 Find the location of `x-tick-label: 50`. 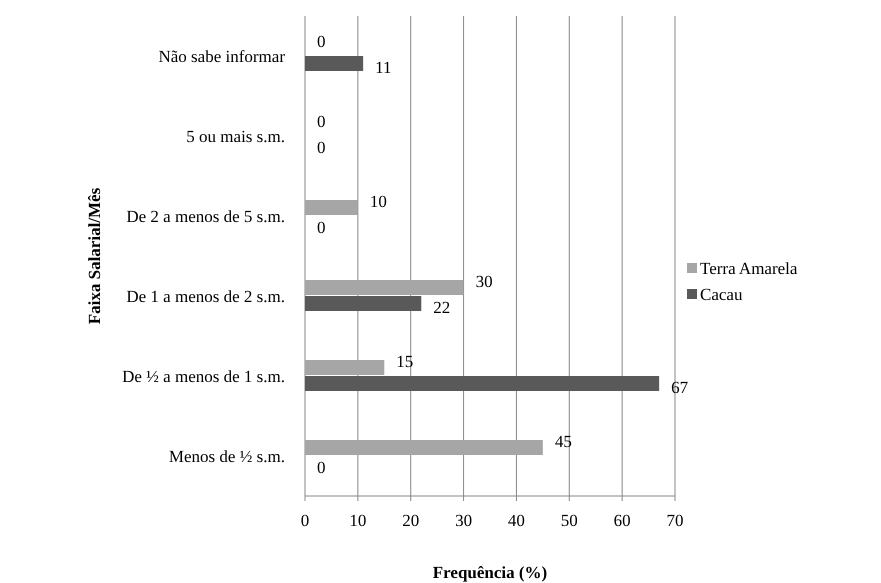

x-tick-label: 50 is located at coordinates (569, 520).